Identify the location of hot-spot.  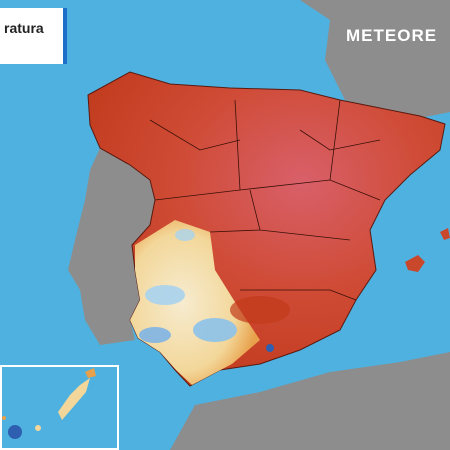
(260, 310).